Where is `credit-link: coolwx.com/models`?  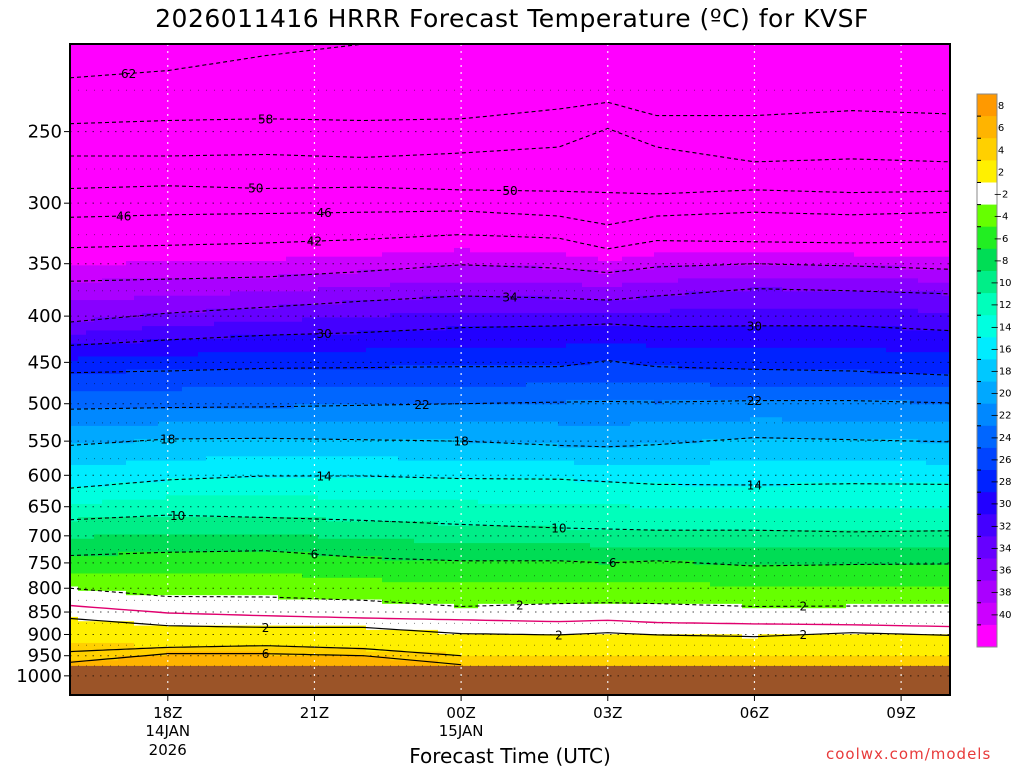 credit-link: coolwx.com/models is located at coordinates (909, 754).